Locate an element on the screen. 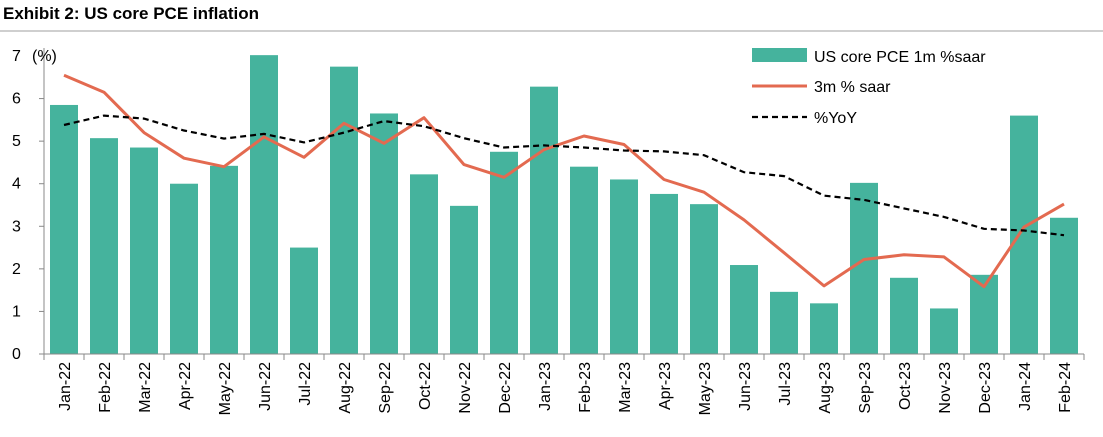  x-tick-label: Jul-23 is located at coordinates (785, 384).